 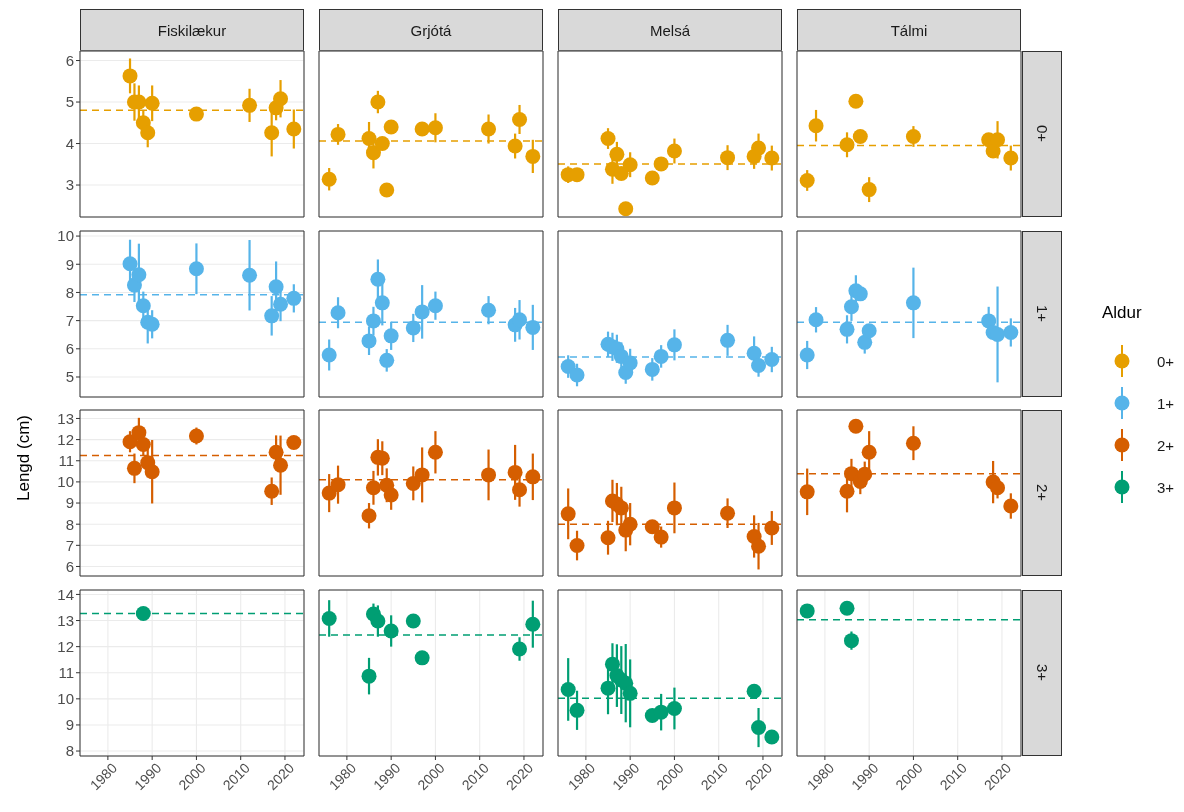 What do you see at coordinates (1166, 487) in the screenshot?
I see `legend-label: 3+` at bounding box center [1166, 487].